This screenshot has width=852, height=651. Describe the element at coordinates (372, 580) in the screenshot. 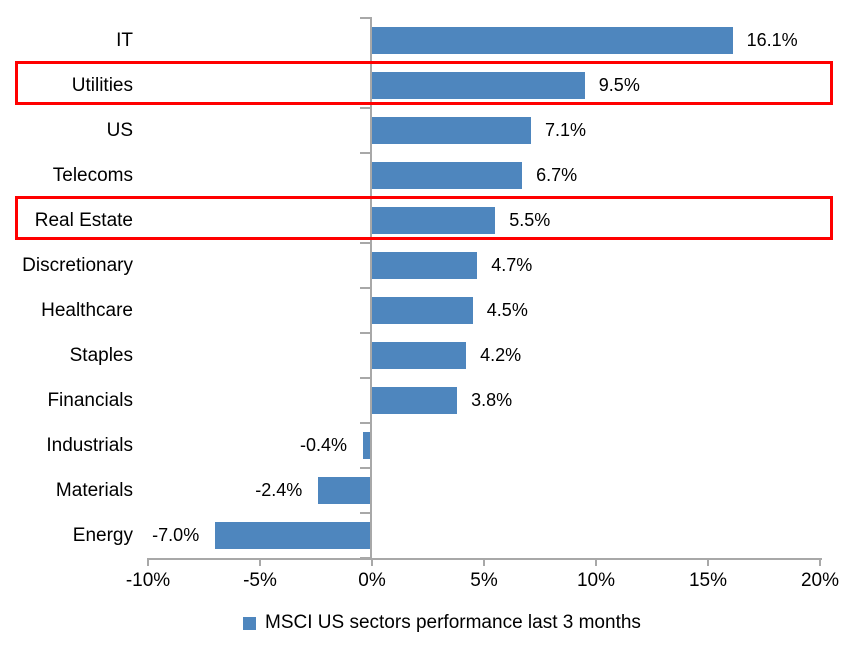

I see `x-tick-label: 0%` at that location.